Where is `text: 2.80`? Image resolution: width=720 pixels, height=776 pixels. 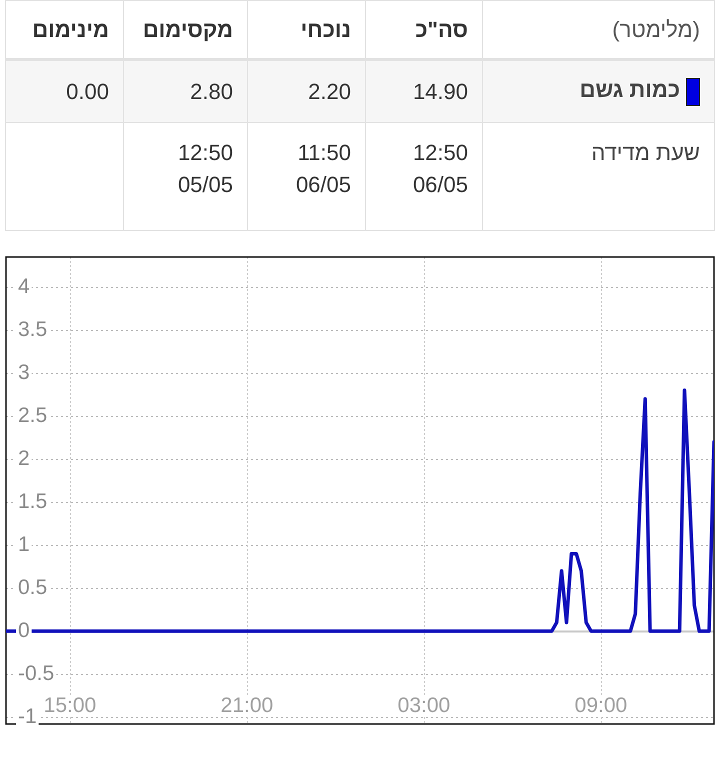
text: 2.80 is located at coordinates (211, 91).